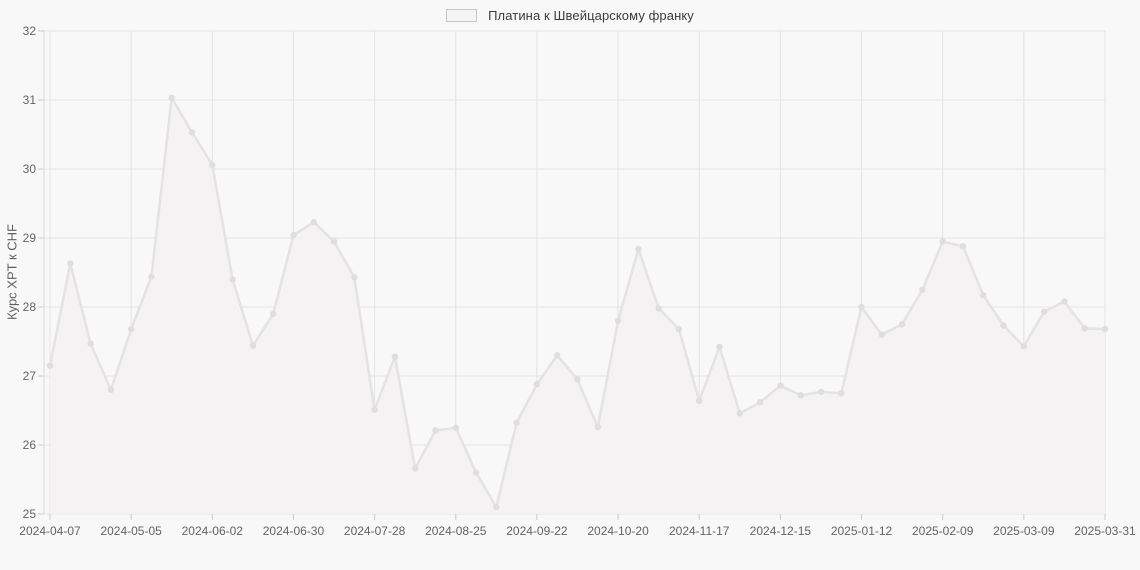 The width and height of the screenshot is (1140, 570). What do you see at coordinates (942, 531) in the screenshot?
I see `x-tick-label: 2025-02-09` at bounding box center [942, 531].